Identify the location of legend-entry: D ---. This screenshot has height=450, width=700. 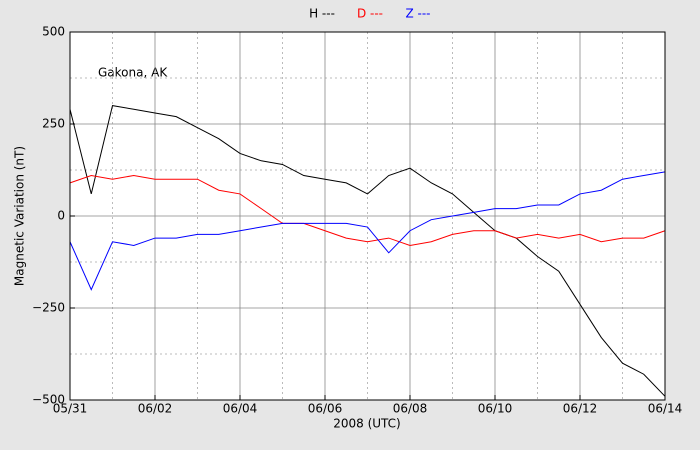
(370, 14).